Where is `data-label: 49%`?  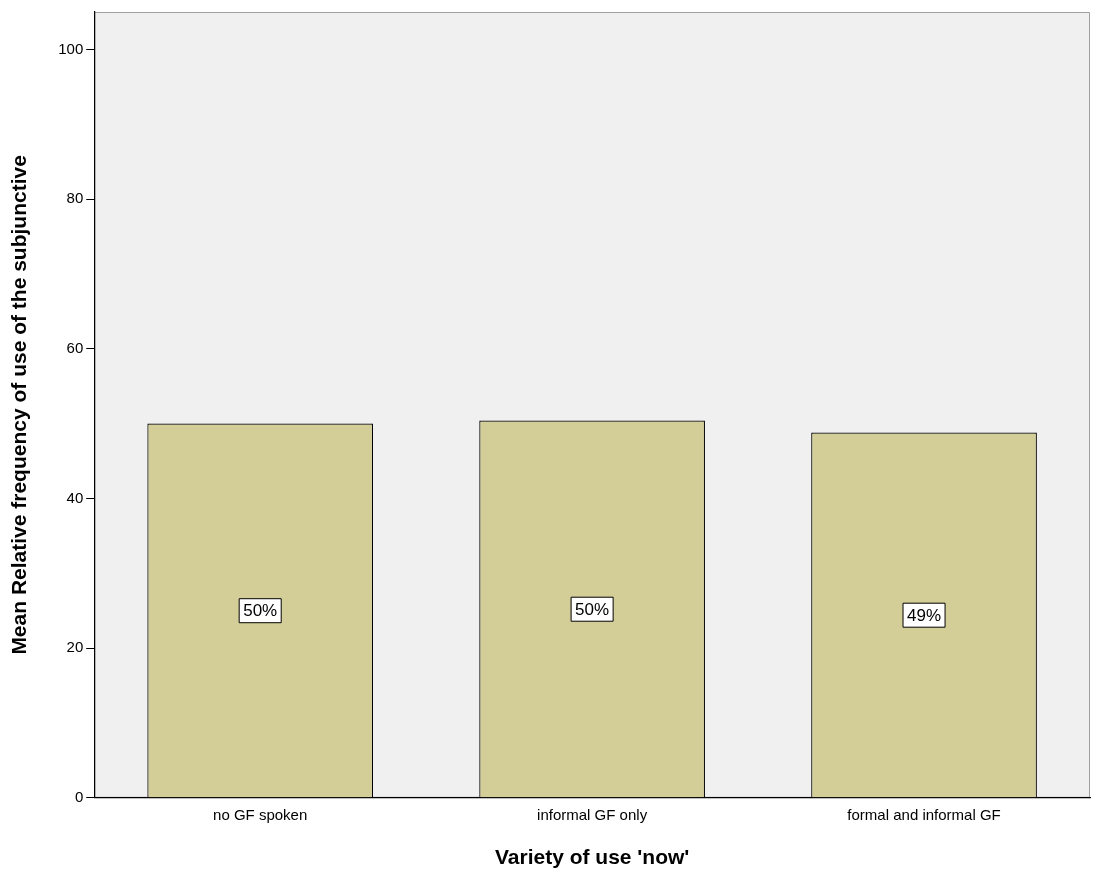 data-label: 49% is located at coordinates (924, 615).